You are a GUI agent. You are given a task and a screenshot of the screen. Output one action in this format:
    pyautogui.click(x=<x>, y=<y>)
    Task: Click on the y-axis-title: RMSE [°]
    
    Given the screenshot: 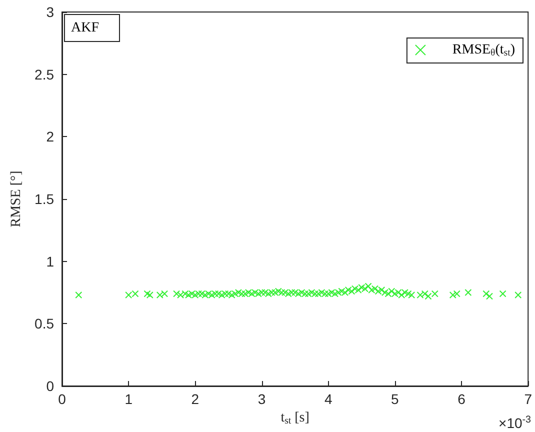 What is the action you would take?
    pyautogui.click(x=16, y=199)
    